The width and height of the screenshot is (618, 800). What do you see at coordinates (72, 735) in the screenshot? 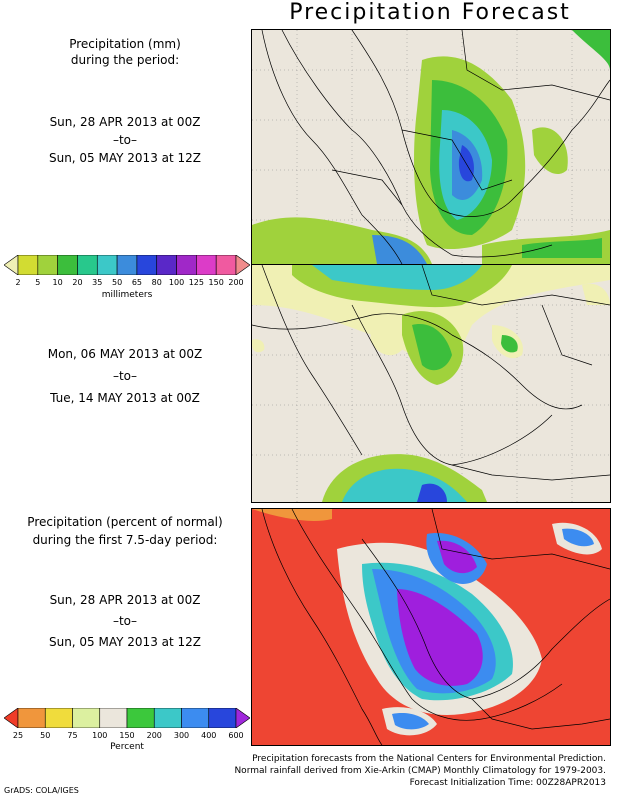
I see `percent-colorbar-tick-label: 75` at bounding box center [72, 735].